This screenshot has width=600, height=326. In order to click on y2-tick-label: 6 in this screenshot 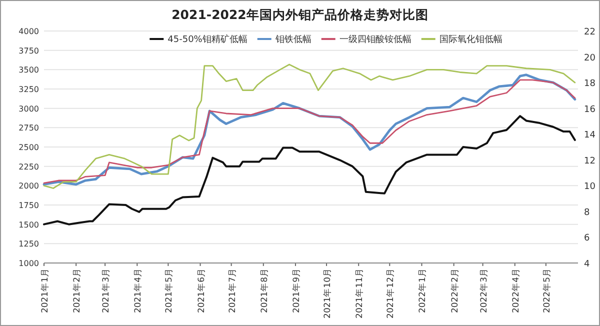, I will do `click(587, 239)`.